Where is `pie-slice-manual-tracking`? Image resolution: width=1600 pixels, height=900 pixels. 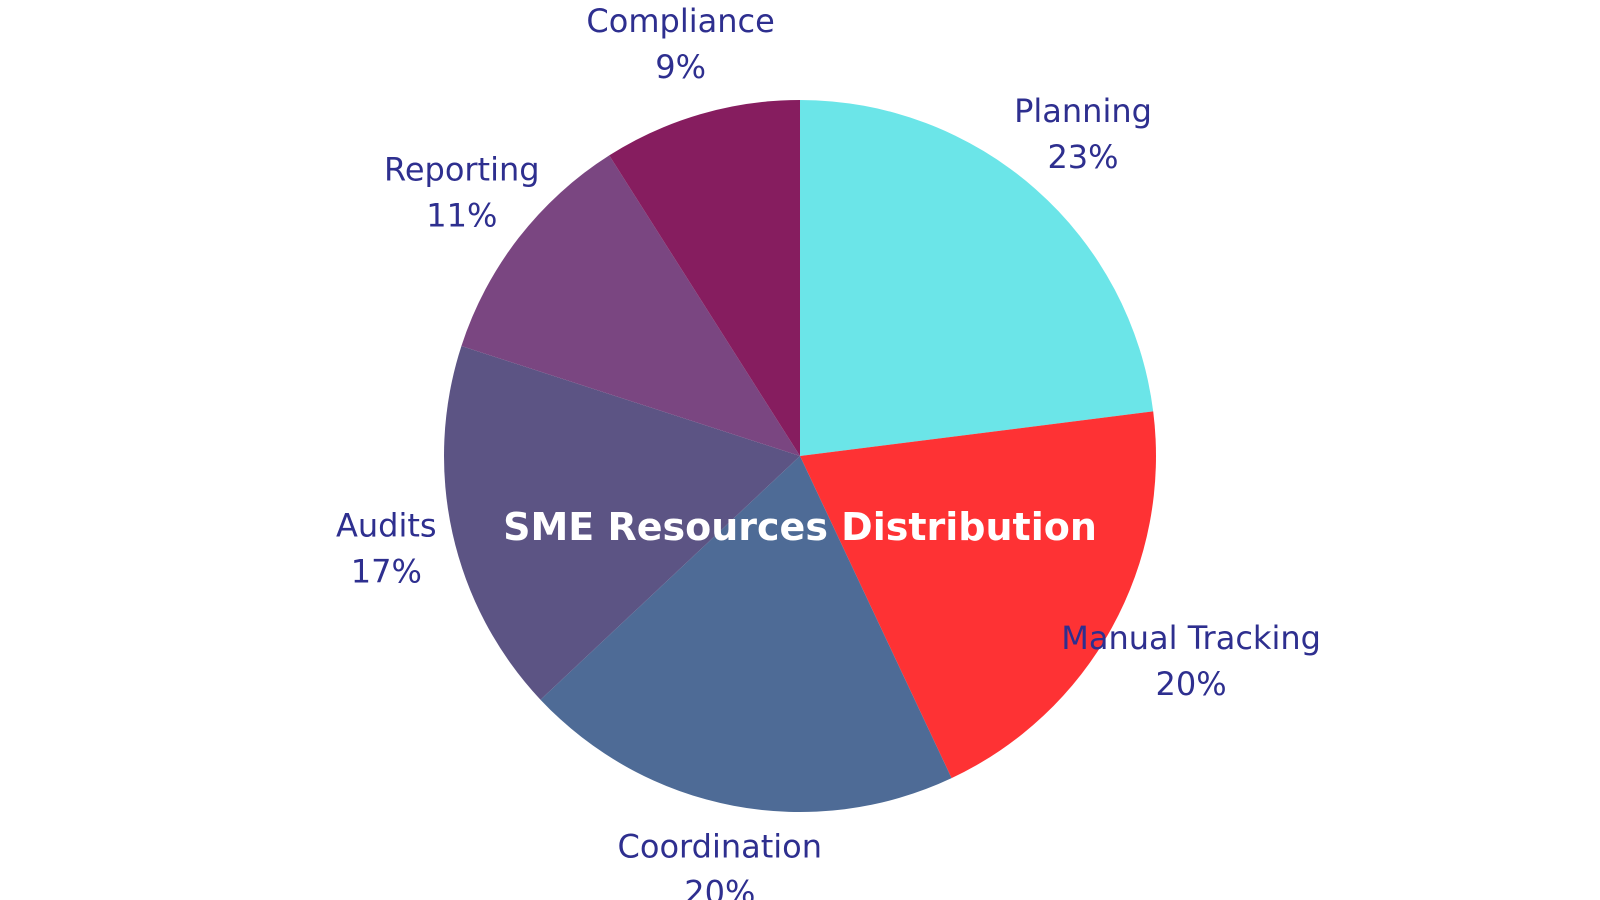
pie-slice-manual-tracking is located at coordinates (978, 595).